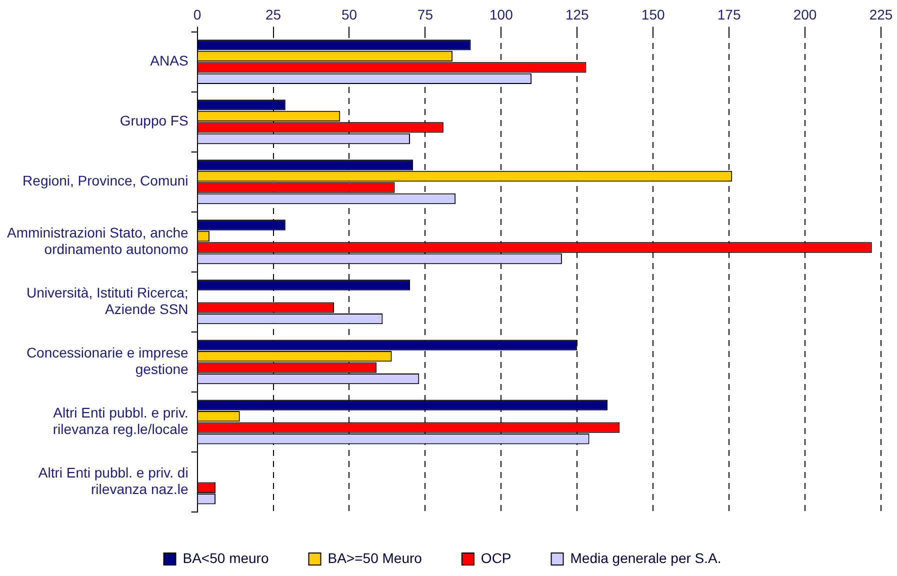  I want to click on legend-label: BA<50 meuro, so click(225, 558).